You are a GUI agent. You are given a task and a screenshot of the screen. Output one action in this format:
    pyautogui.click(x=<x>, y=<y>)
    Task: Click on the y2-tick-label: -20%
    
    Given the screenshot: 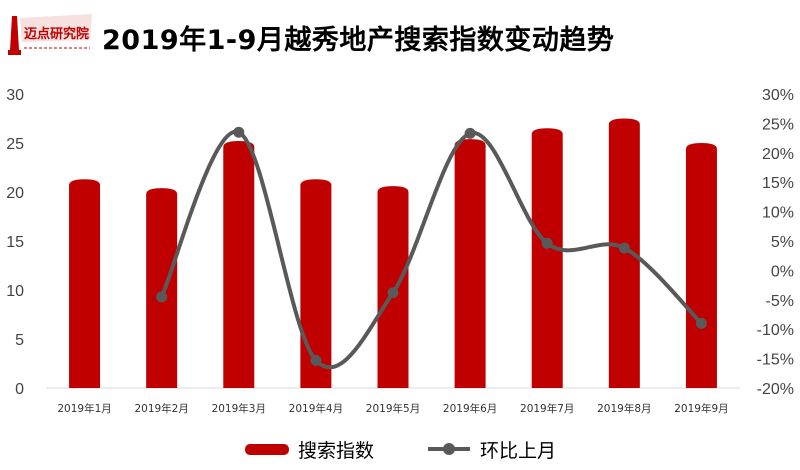 What is the action you would take?
    pyautogui.click(x=775, y=389)
    